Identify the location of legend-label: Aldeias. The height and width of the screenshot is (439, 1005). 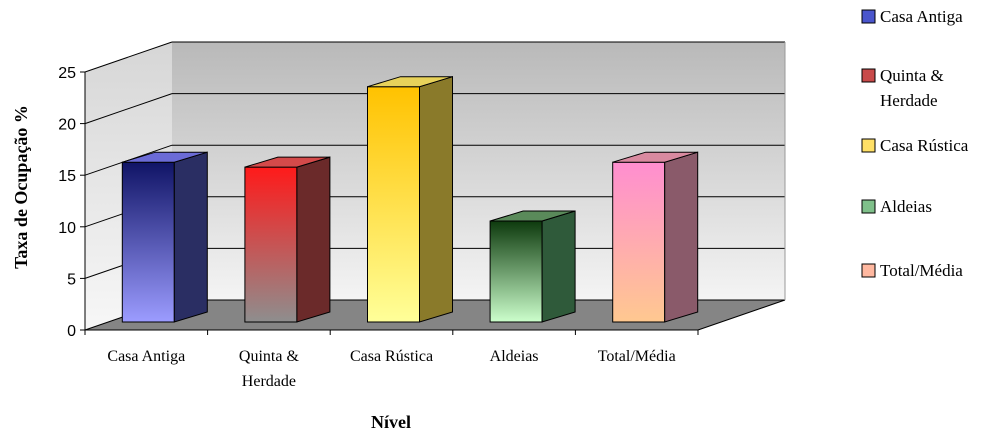
(906, 206).